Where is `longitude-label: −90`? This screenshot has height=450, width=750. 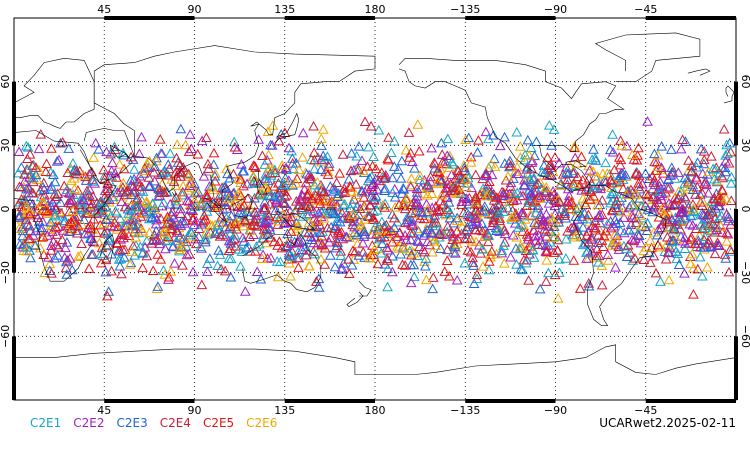
longitude-label: −90 is located at coordinates (555, 9).